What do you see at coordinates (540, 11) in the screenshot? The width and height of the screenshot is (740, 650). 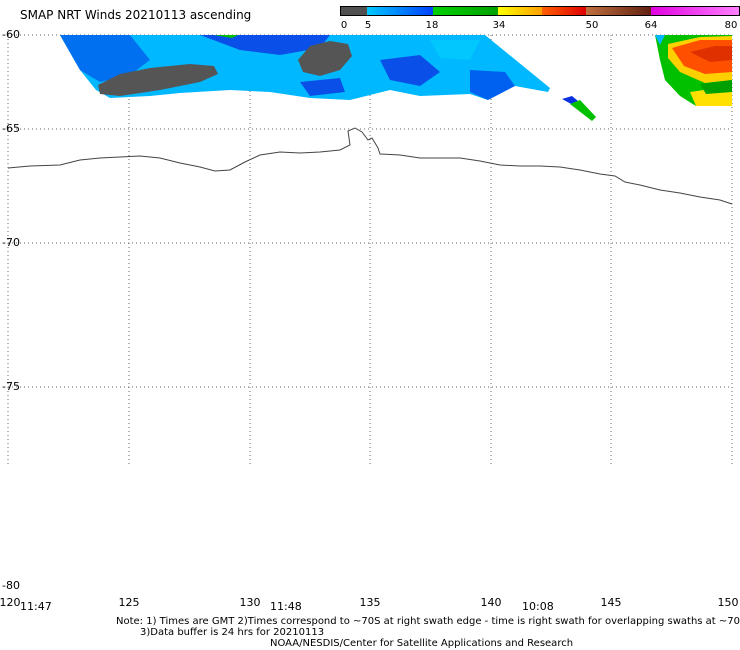 I see `legend-color-bar` at bounding box center [540, 11].